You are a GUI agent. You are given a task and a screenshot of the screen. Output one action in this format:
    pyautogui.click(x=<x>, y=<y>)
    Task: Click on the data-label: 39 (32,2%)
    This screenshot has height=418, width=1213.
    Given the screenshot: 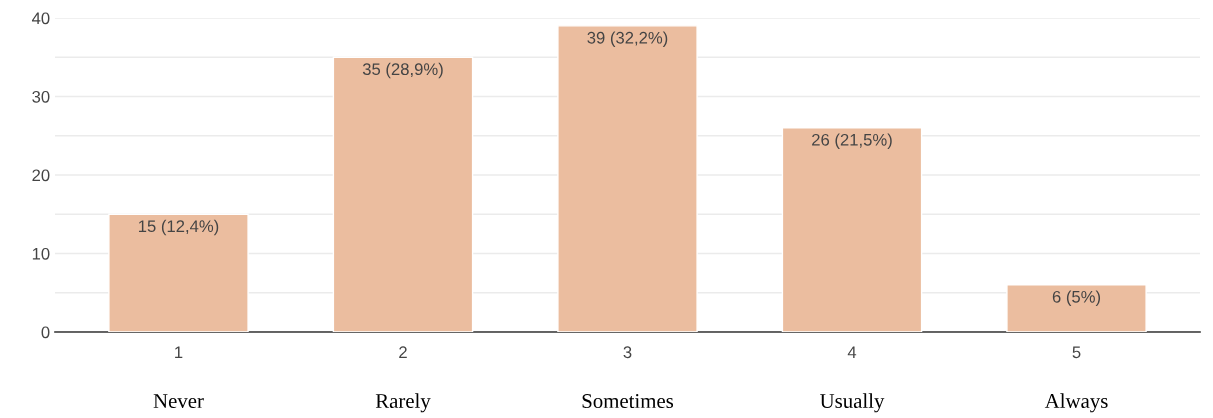 What is the action you would take?
    pyautogui.click(x=627, y=39)
    